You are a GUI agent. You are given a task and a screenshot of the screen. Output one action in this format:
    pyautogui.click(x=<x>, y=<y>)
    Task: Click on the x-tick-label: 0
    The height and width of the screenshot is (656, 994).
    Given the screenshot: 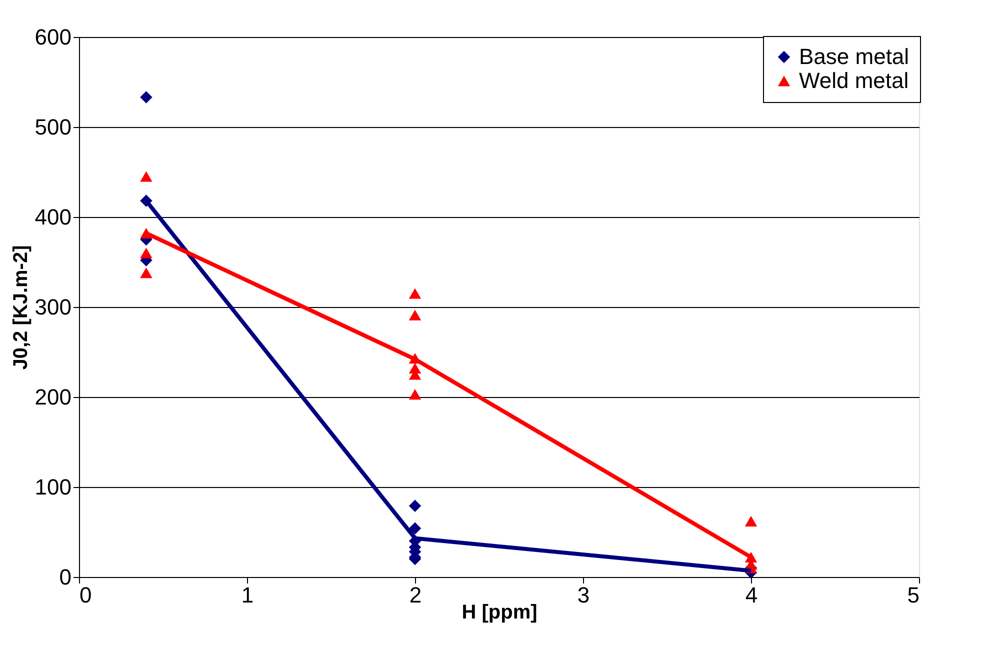 What is the action you would take?
    pyautogui.click(x=86, y=595)
    